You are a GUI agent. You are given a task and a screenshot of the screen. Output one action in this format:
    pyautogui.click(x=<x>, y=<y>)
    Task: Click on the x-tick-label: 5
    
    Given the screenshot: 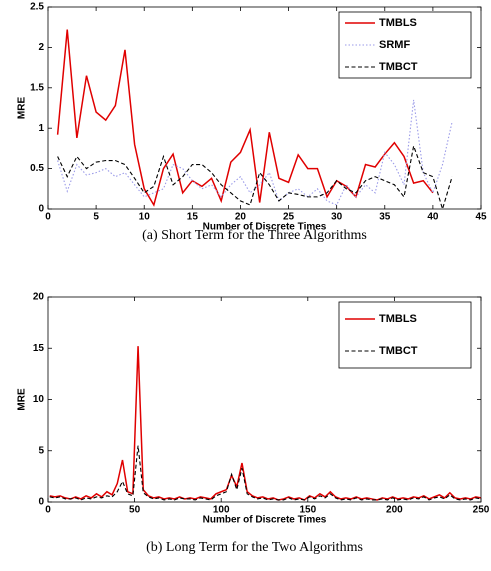 What is the action you would take?
    pyautogui.click(x=96, y=217)
    